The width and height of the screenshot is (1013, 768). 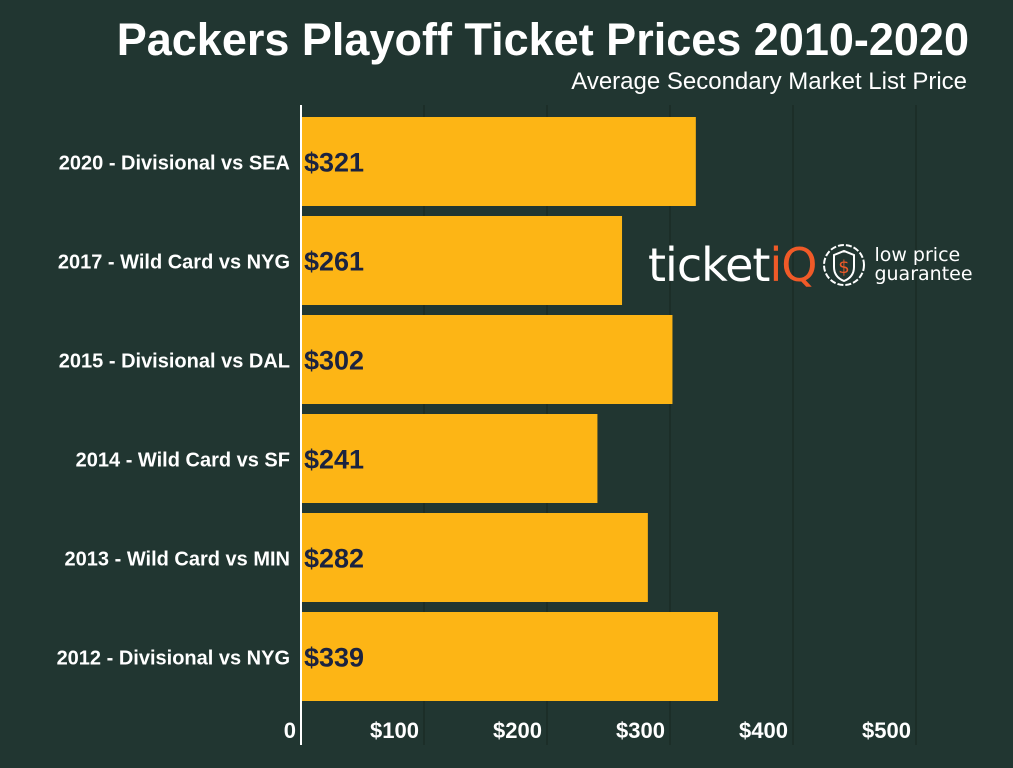 What do you see at coordinates (640, 730) in the screenshot?
I see `x-tick-label: $300` at bounding box center [640, 730].